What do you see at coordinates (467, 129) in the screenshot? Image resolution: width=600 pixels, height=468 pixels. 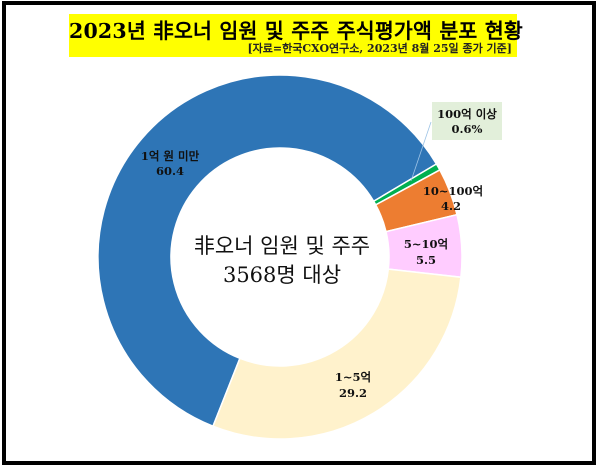 I see `label-over-100-value: 0.6%` at bounding box center [467, 129].